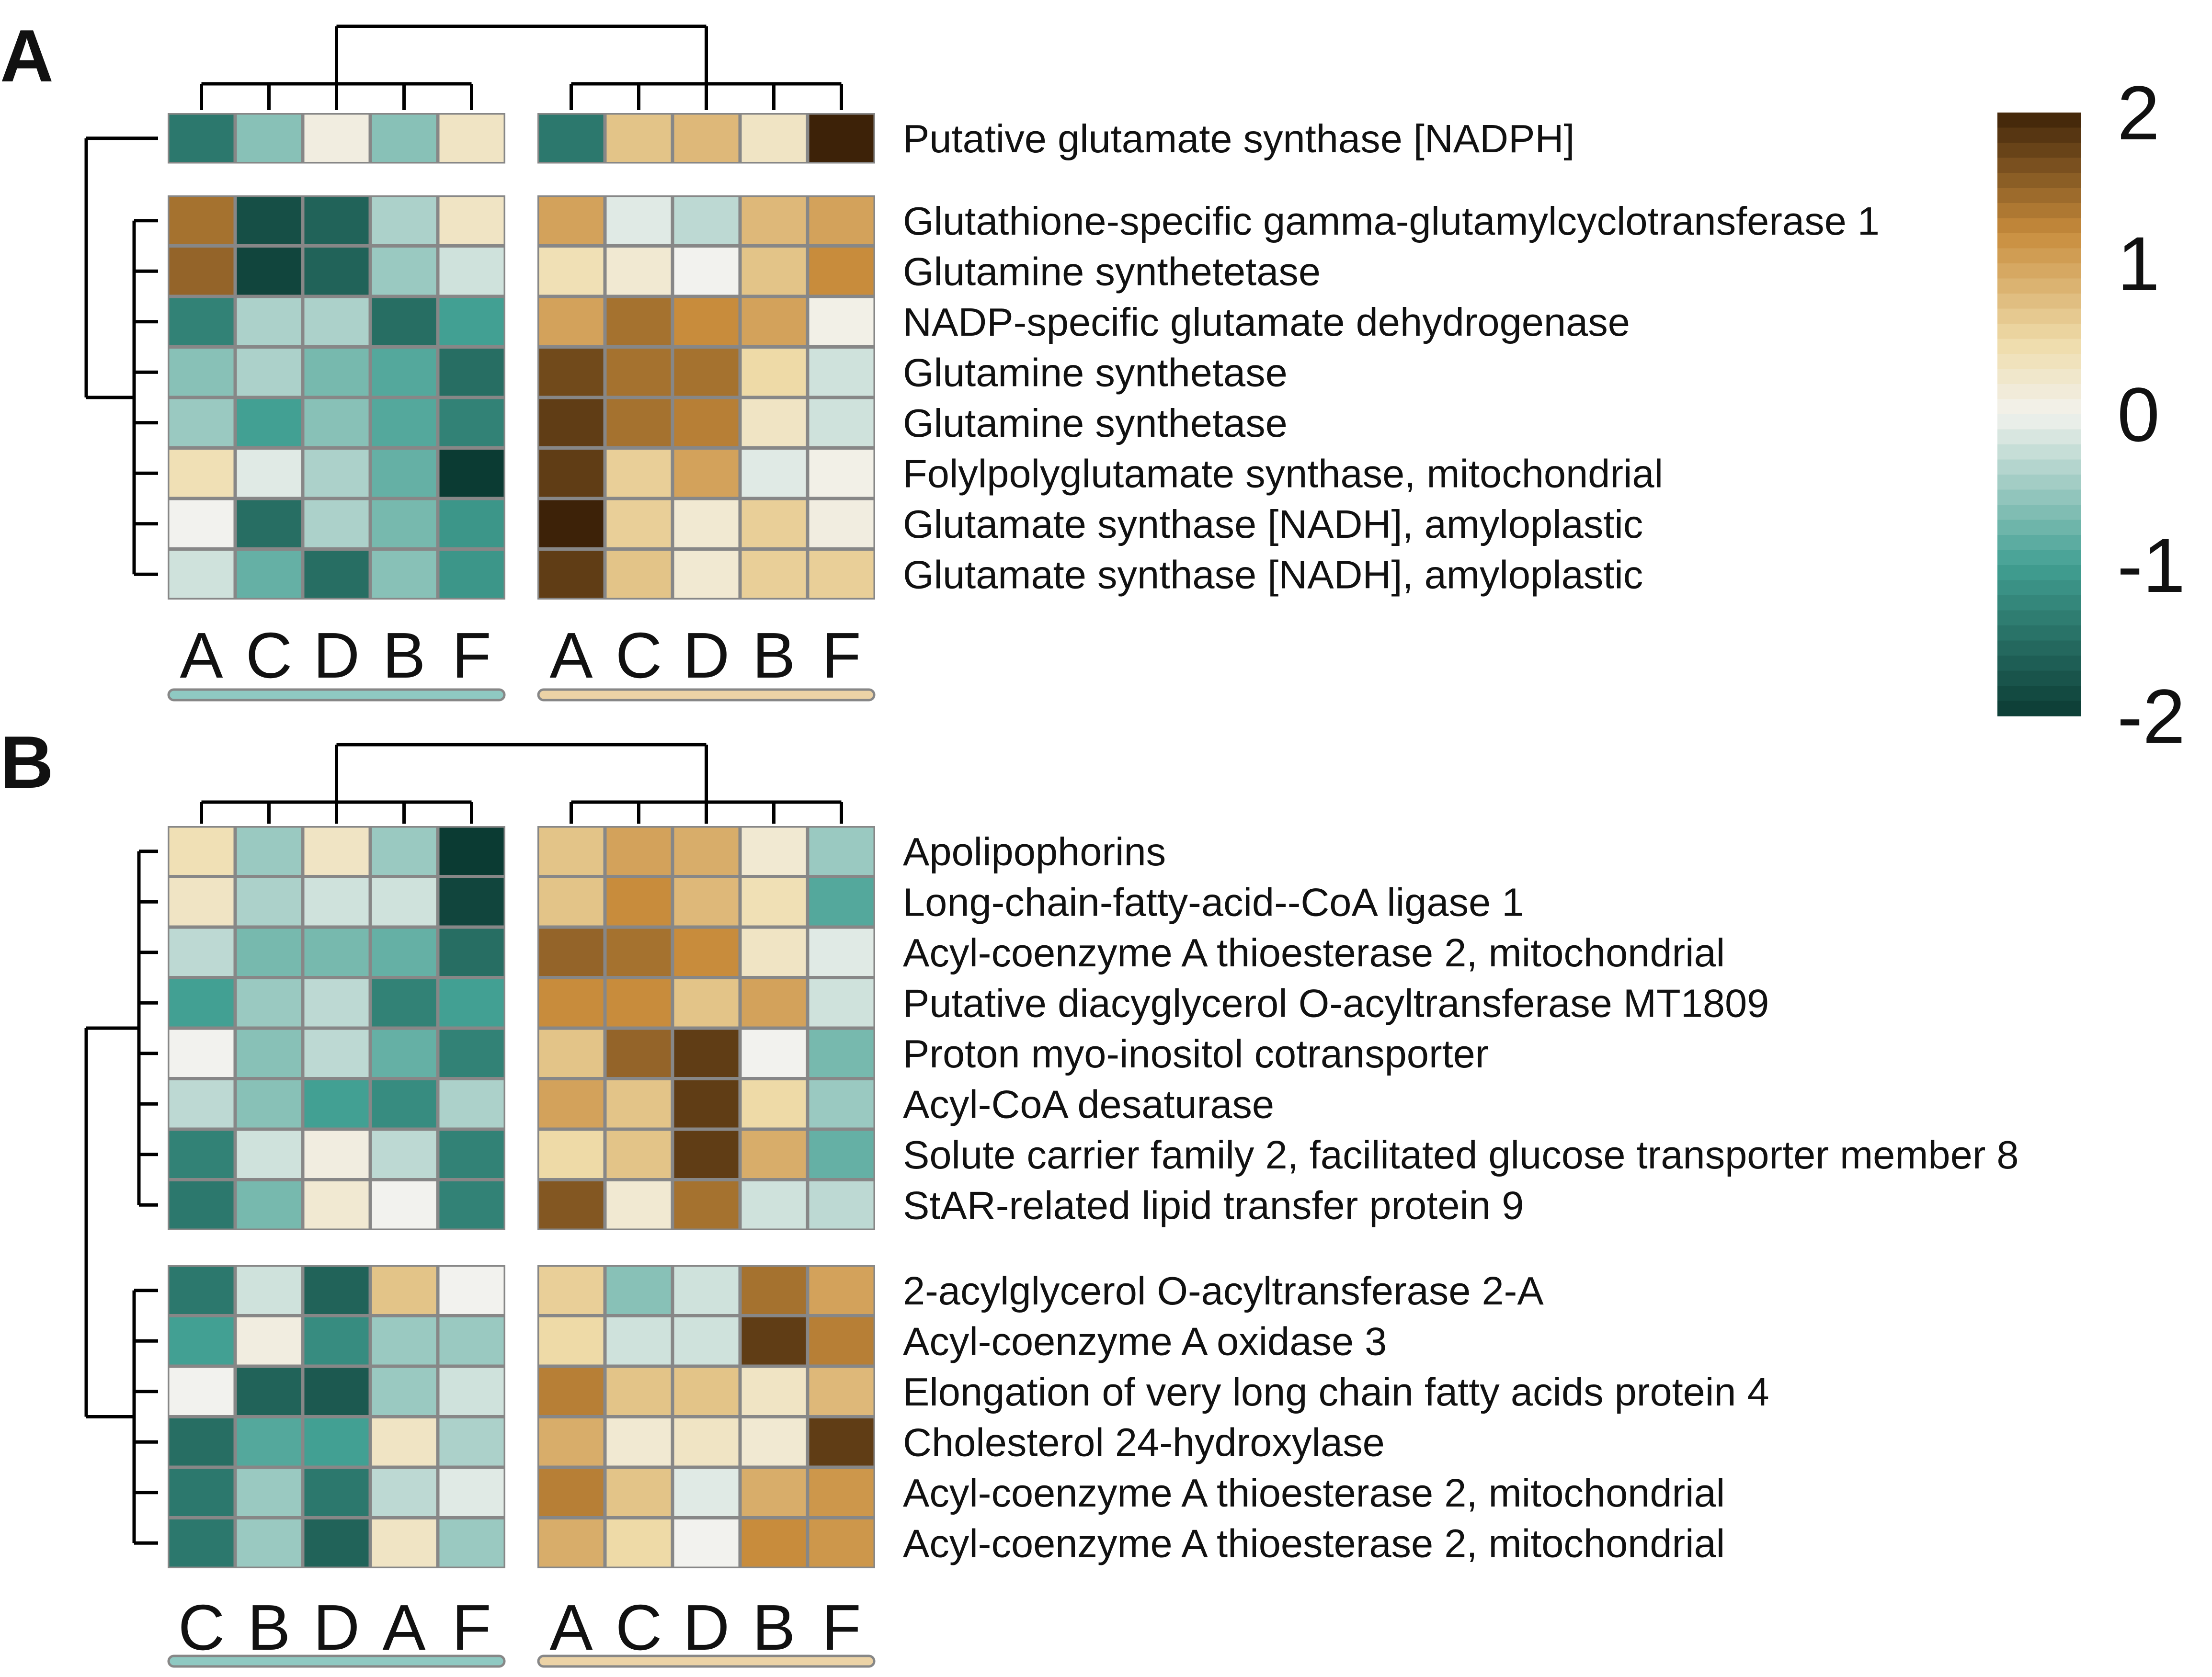 Image resolution: width=2212 pixels, height=1677 pixels. What do you see at coordinates (1273, 574) in the screenshot?
I see `row-label: Glutamate synthase [NADH], amyloplastic` at bounding box center [1273, 574].